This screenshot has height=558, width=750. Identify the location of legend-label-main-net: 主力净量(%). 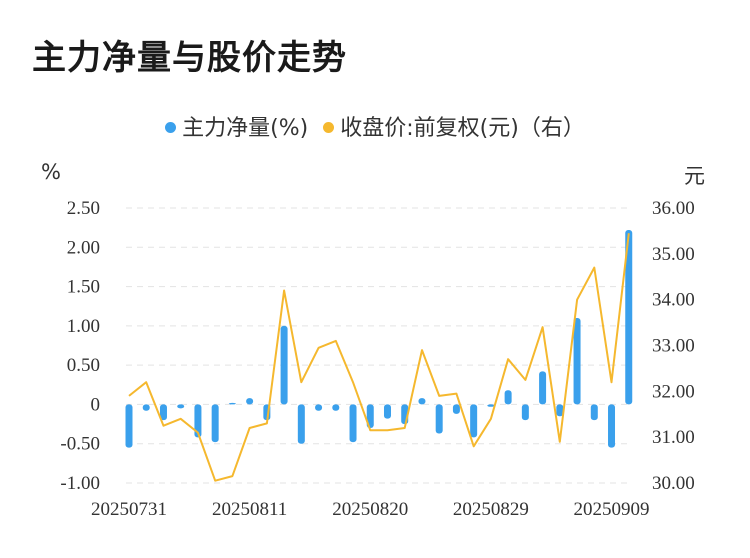
(245, 128).